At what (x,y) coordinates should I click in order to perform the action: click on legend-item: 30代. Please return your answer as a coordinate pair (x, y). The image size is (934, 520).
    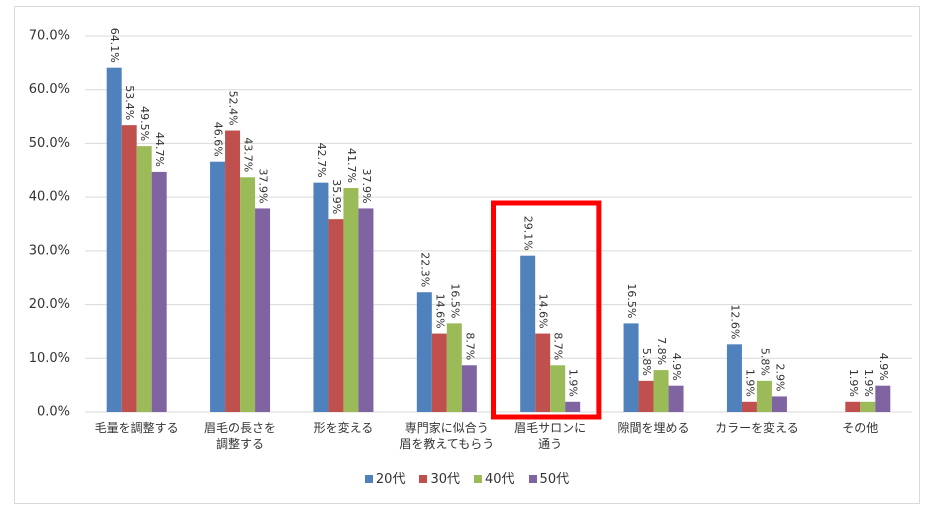
    Looking at the image, I should click on (439, 477).